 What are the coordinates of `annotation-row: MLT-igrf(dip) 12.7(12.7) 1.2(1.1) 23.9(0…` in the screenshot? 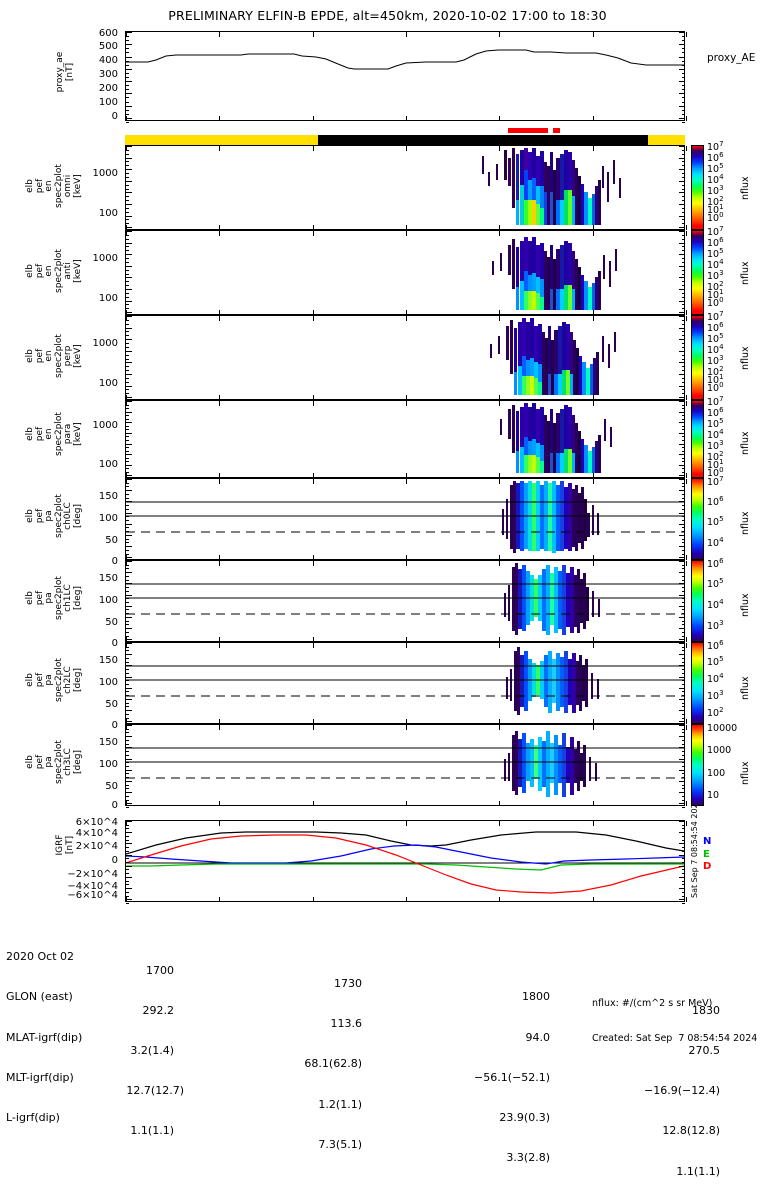 It's located at (390, 1097).